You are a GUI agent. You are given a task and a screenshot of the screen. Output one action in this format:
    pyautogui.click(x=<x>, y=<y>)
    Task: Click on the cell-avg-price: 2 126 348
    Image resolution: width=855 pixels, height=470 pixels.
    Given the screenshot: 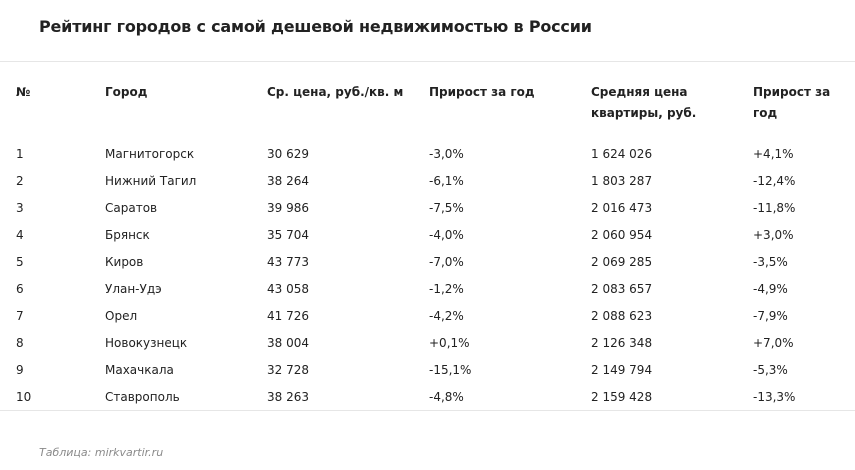 What is the action you would take?
    pyautogui.click(x=622, y=343)
    